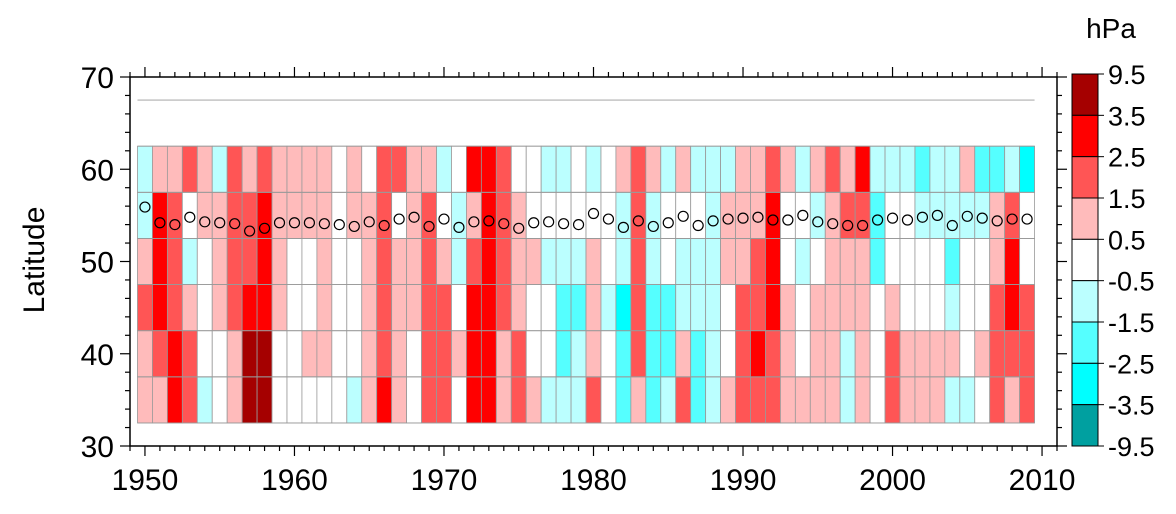 This screenshot has height=514, width=1176. I want to click on cell-1964-lat57.5, so click(354, 169).